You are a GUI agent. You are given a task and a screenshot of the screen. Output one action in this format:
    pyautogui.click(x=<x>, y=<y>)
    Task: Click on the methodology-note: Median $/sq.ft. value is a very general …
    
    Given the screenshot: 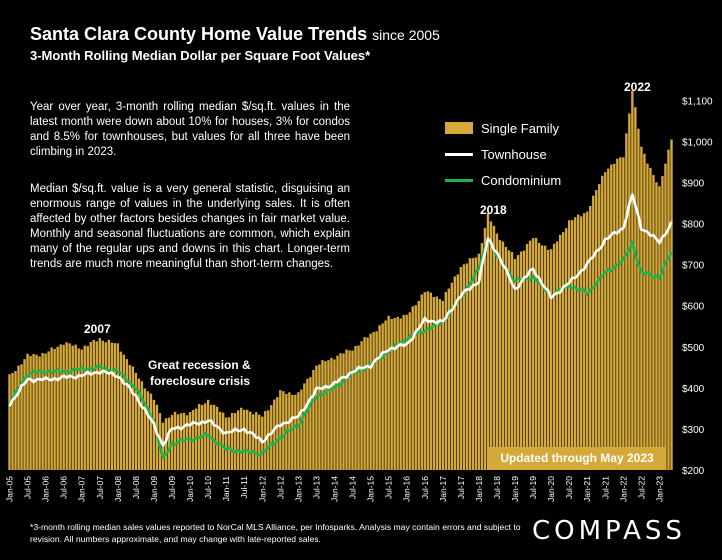 What is the action you would take?
    pyautogui.click(x=190, y=226)
    